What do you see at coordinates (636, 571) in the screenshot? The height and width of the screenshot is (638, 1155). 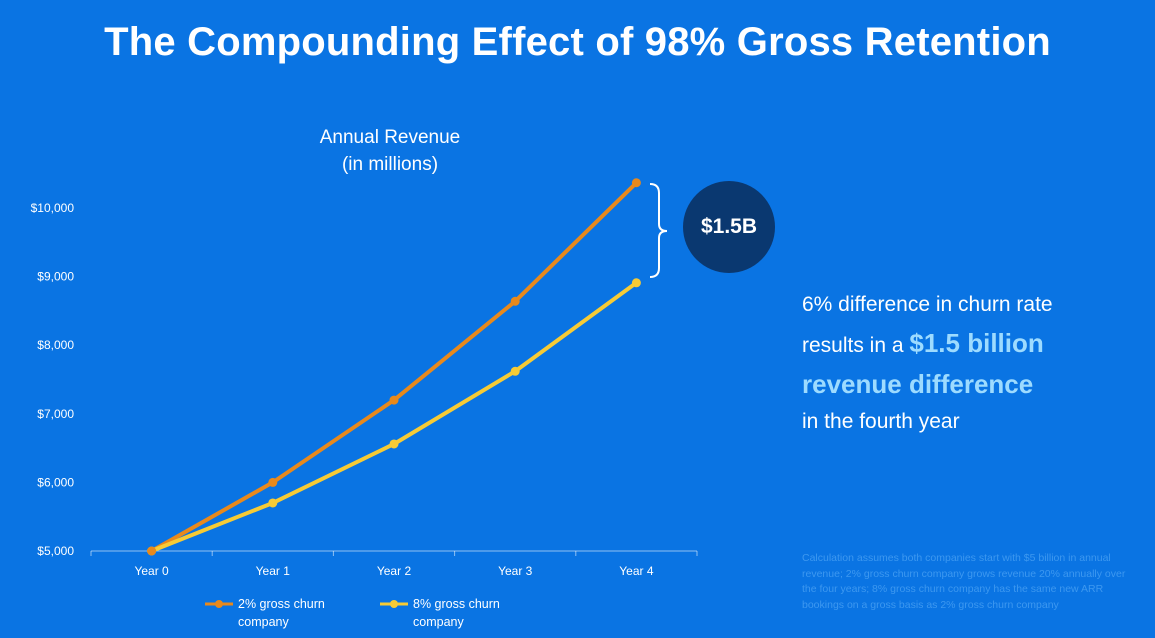 I see `x-tick-label: Year 4` at bounding box center [636, 571].